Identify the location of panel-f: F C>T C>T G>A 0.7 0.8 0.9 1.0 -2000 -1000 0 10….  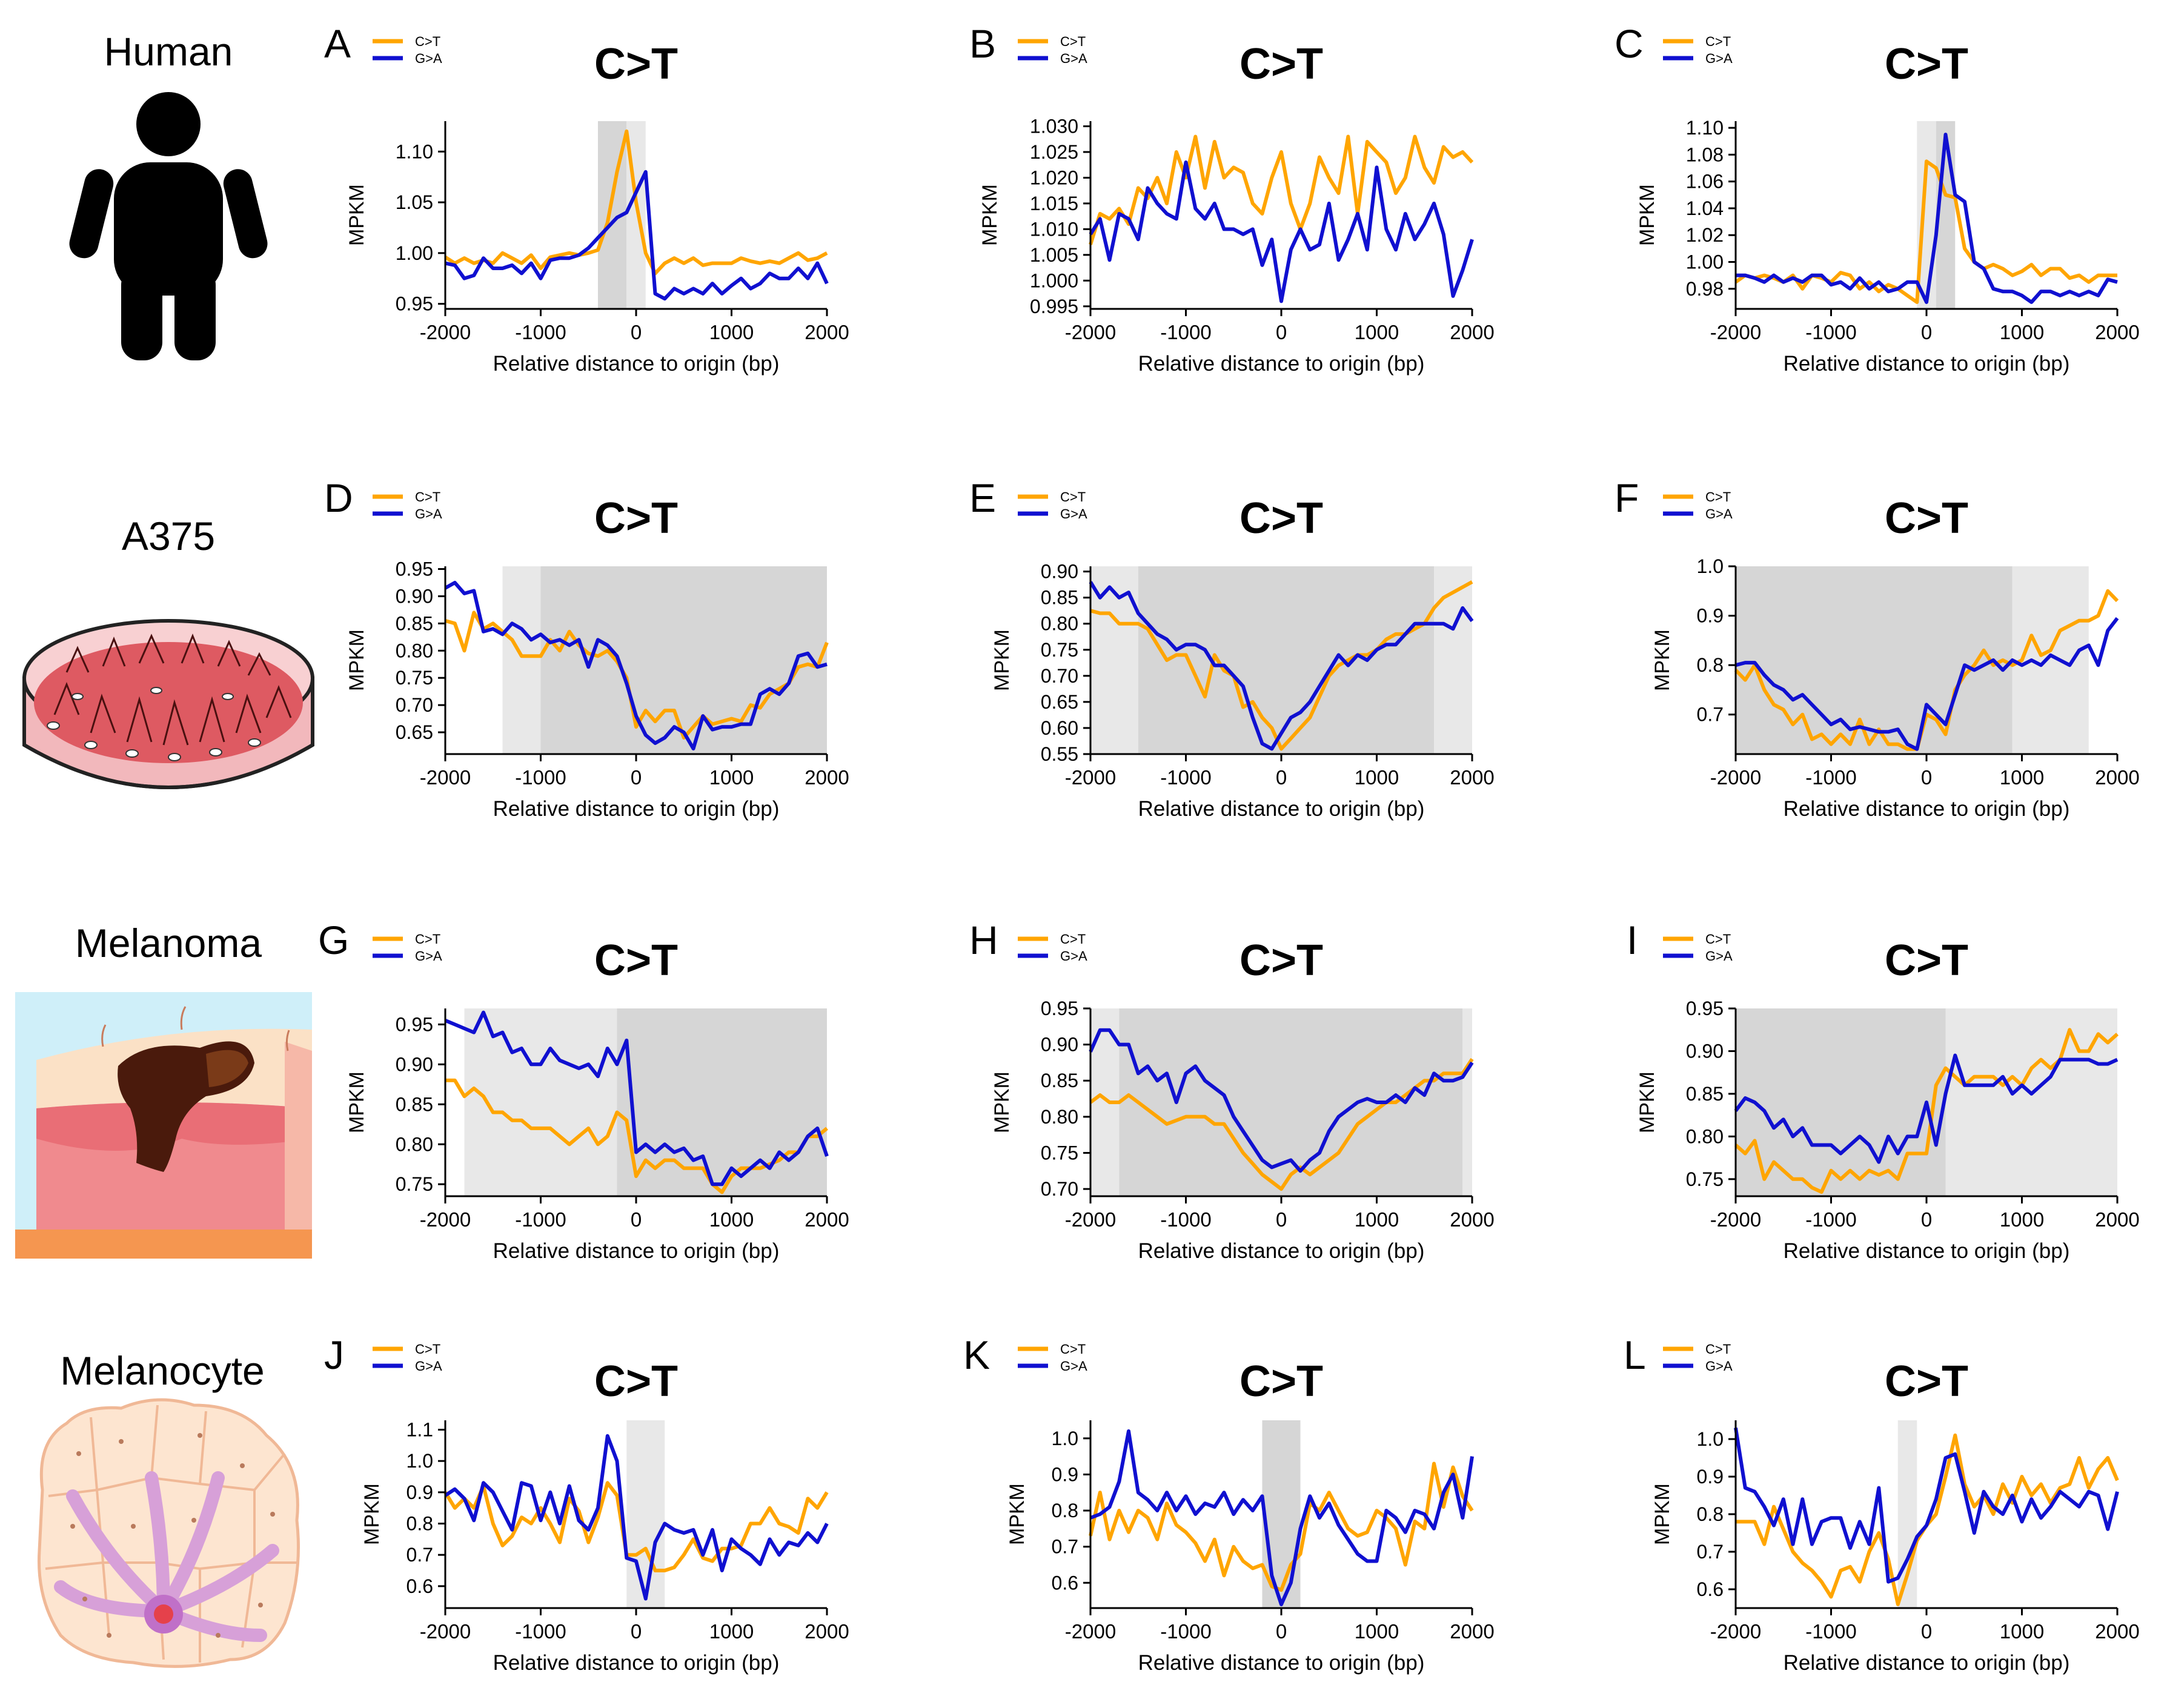
(1877, 648).